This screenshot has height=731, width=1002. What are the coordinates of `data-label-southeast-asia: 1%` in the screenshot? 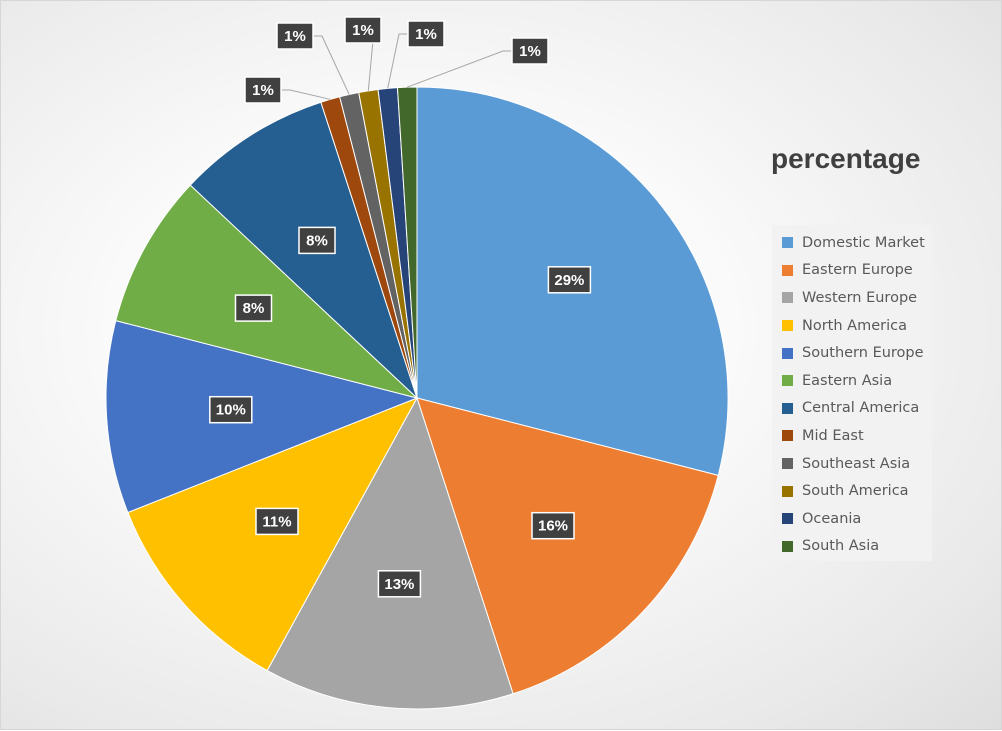 It's located at (295, 36).